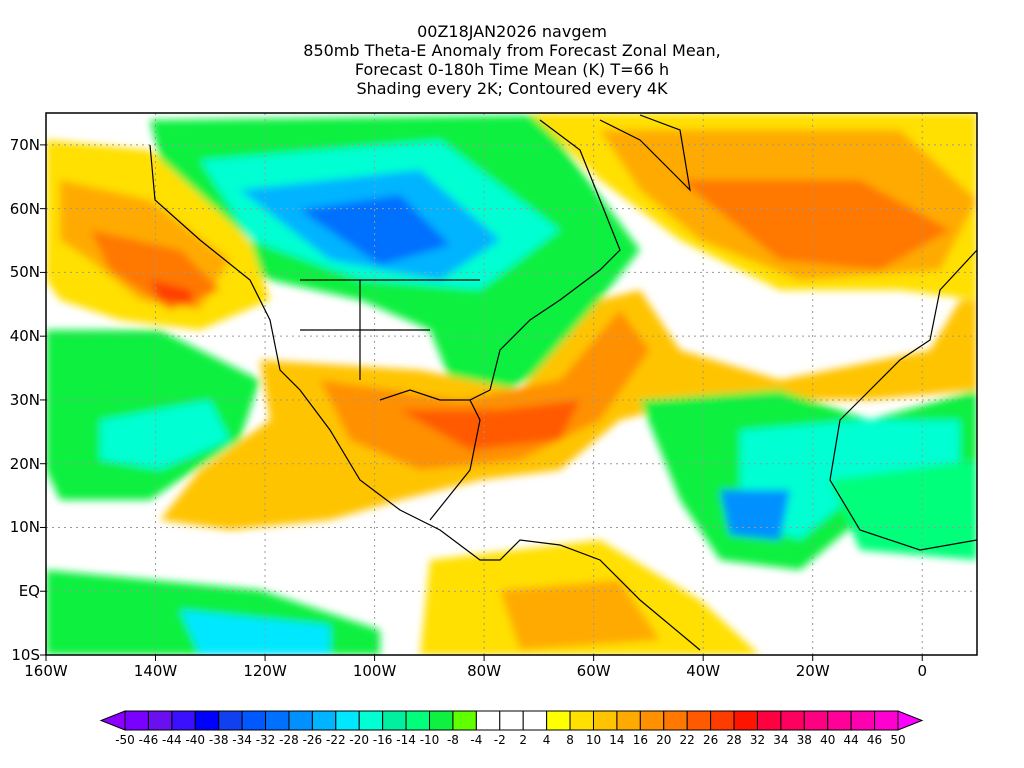 This screenshot has height=768, width=1024. Describe the element at coordinates (265, 671) in the screenshot. I see `longitude-label: 120W` at that location.